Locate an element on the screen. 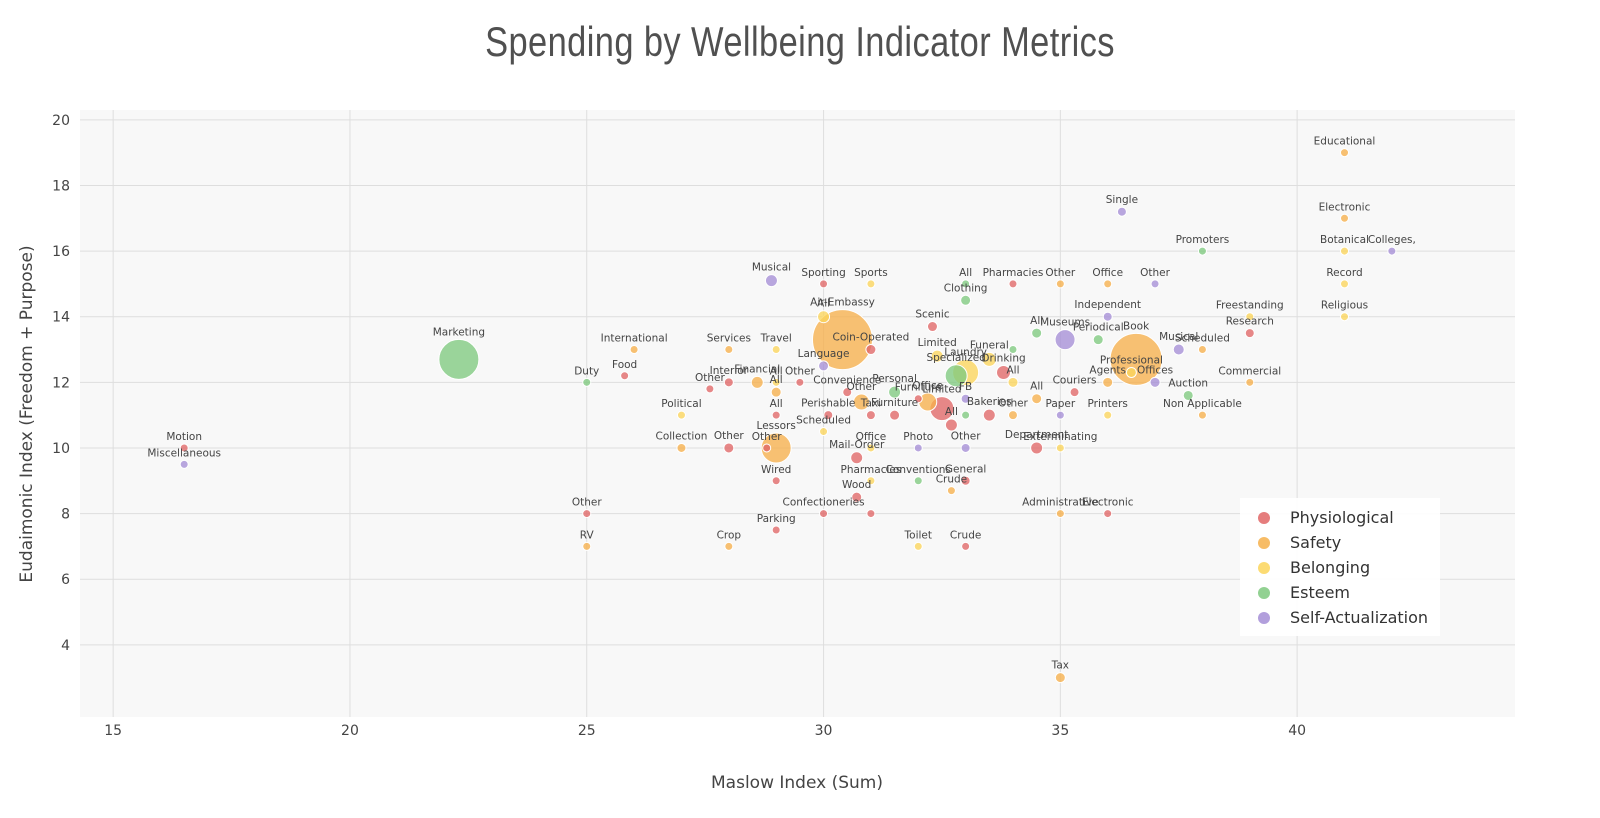  data-point-label: Travel is located at coordinates (776, 339).